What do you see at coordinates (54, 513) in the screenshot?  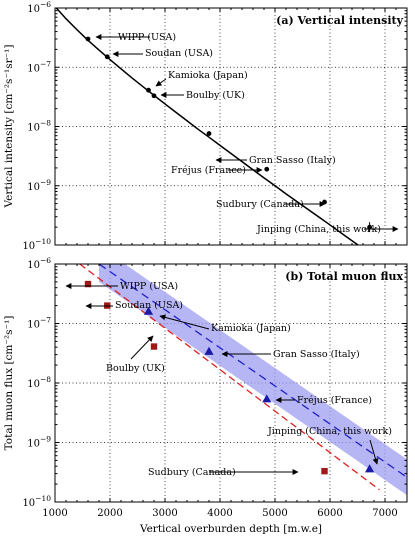 I see `x-tick-label: 1000` at bounding box center [54, 513].